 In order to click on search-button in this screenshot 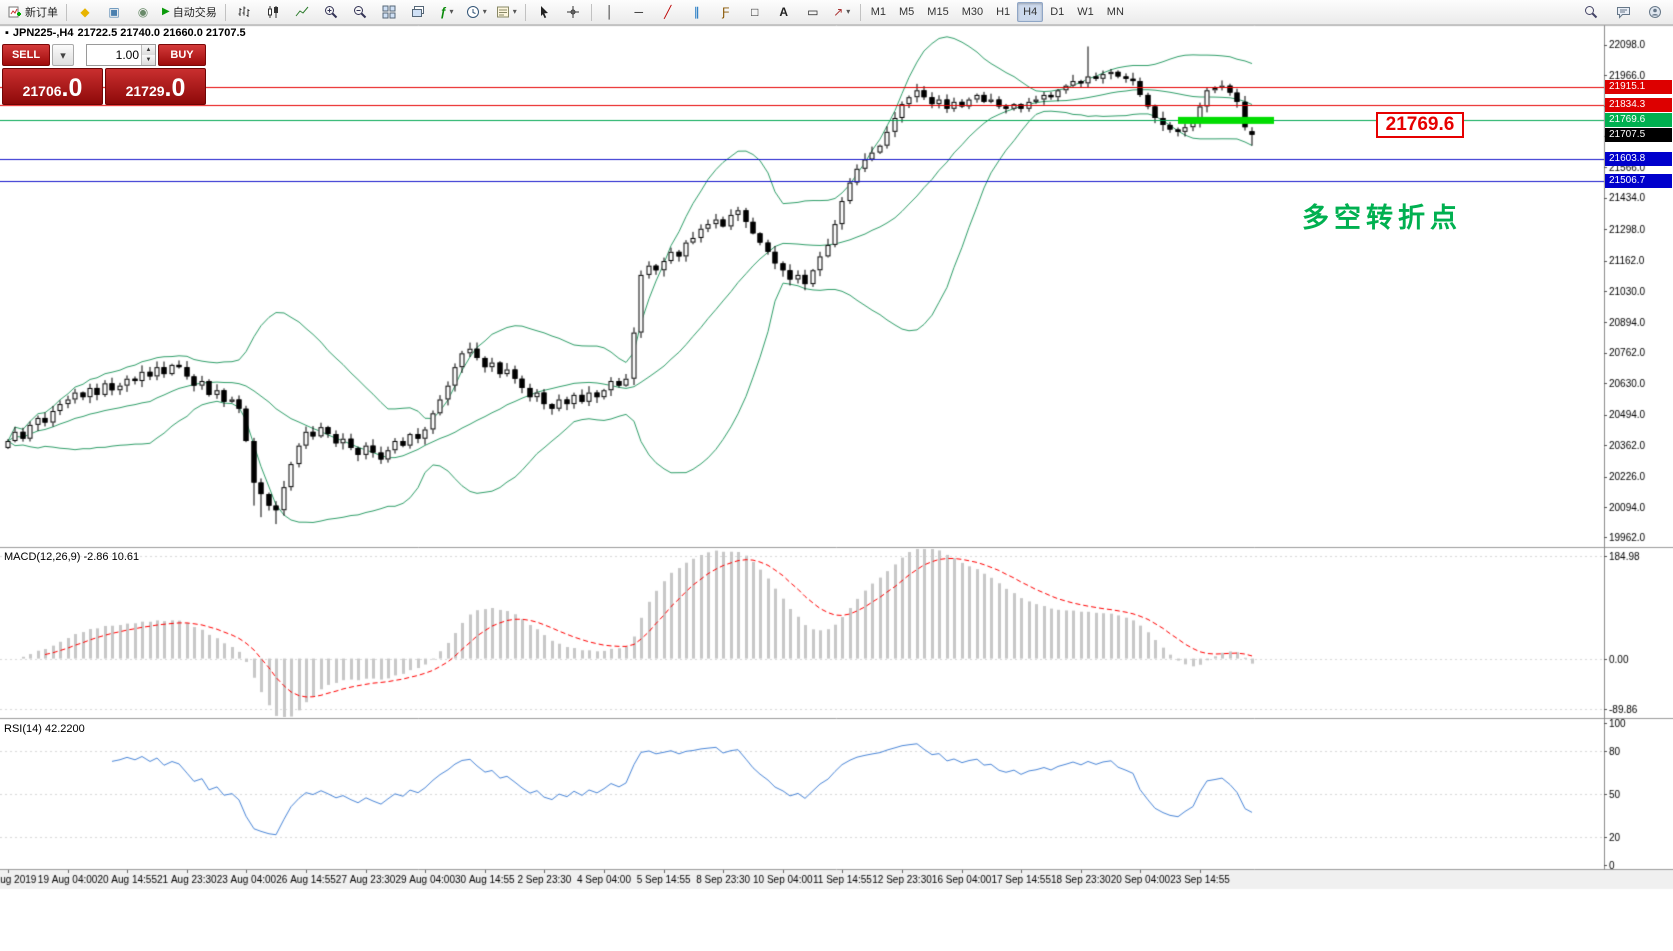, I will do `click(1591, 12)`.